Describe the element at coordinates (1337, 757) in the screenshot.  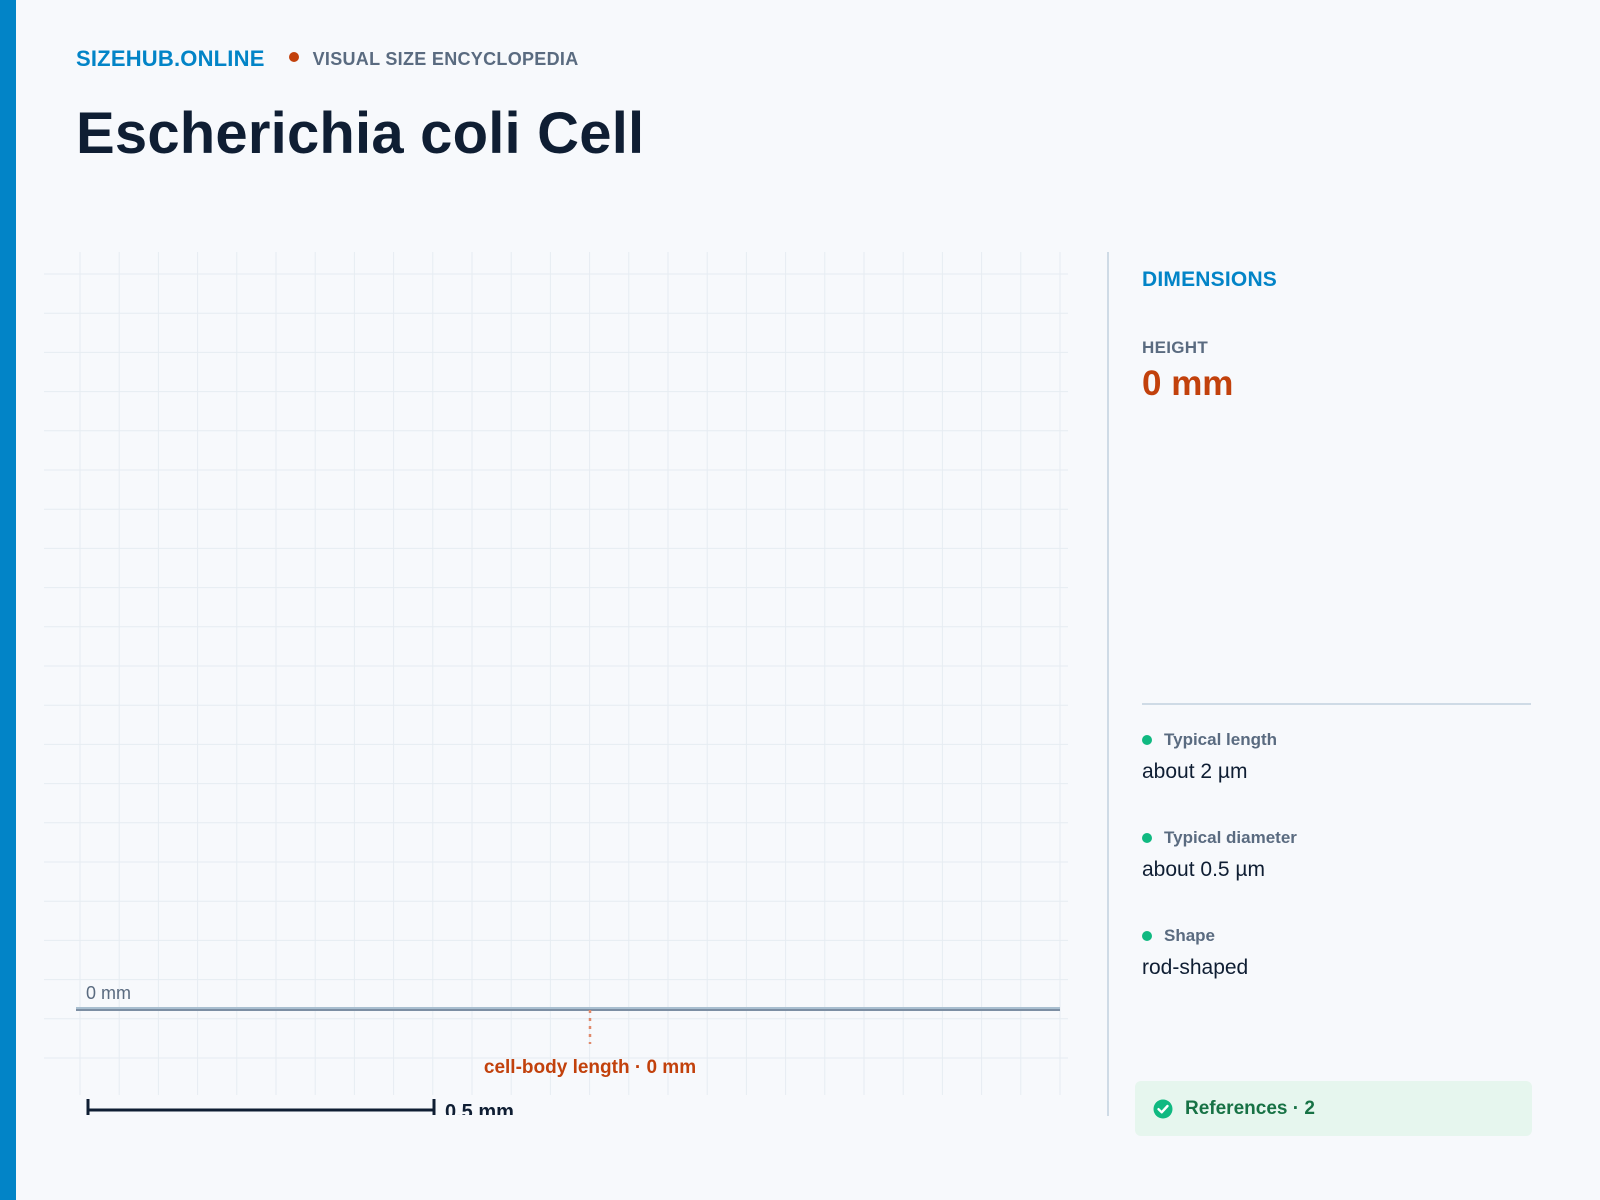
I see `fact-typical-length: Typical length about 2 µm` at that location.